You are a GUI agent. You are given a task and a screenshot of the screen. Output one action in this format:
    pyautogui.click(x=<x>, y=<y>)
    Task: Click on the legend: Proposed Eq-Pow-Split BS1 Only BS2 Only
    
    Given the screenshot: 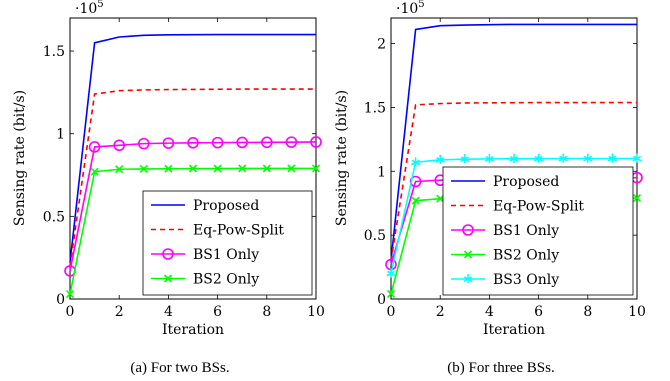 What is the action you would take?
    pyautogui.click(x=227, y=243)
    